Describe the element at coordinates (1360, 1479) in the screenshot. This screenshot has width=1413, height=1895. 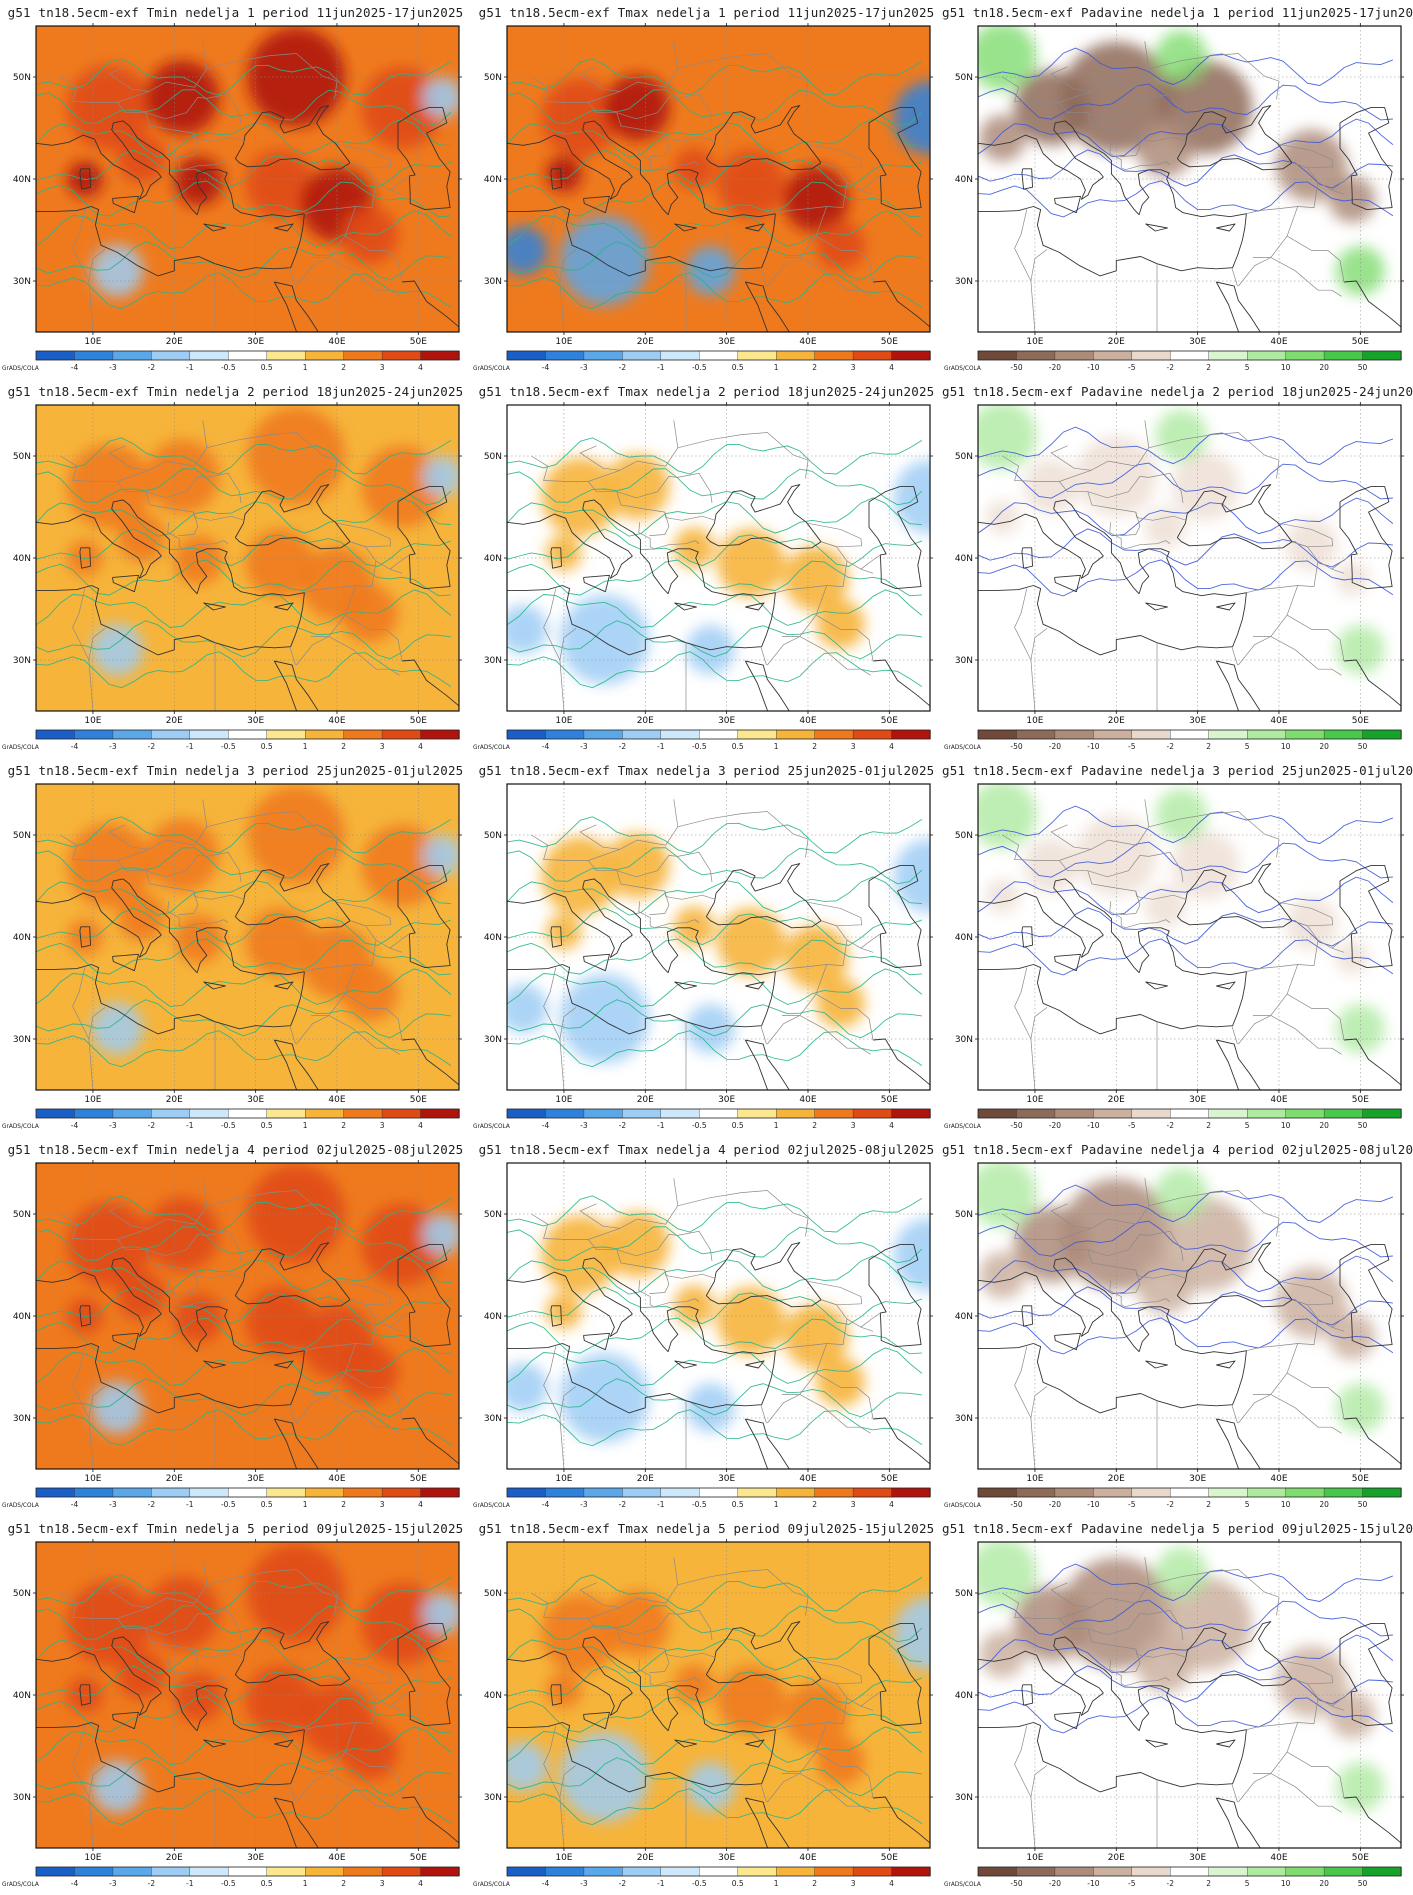
I see `lon-tick-label: 50E` at that location.